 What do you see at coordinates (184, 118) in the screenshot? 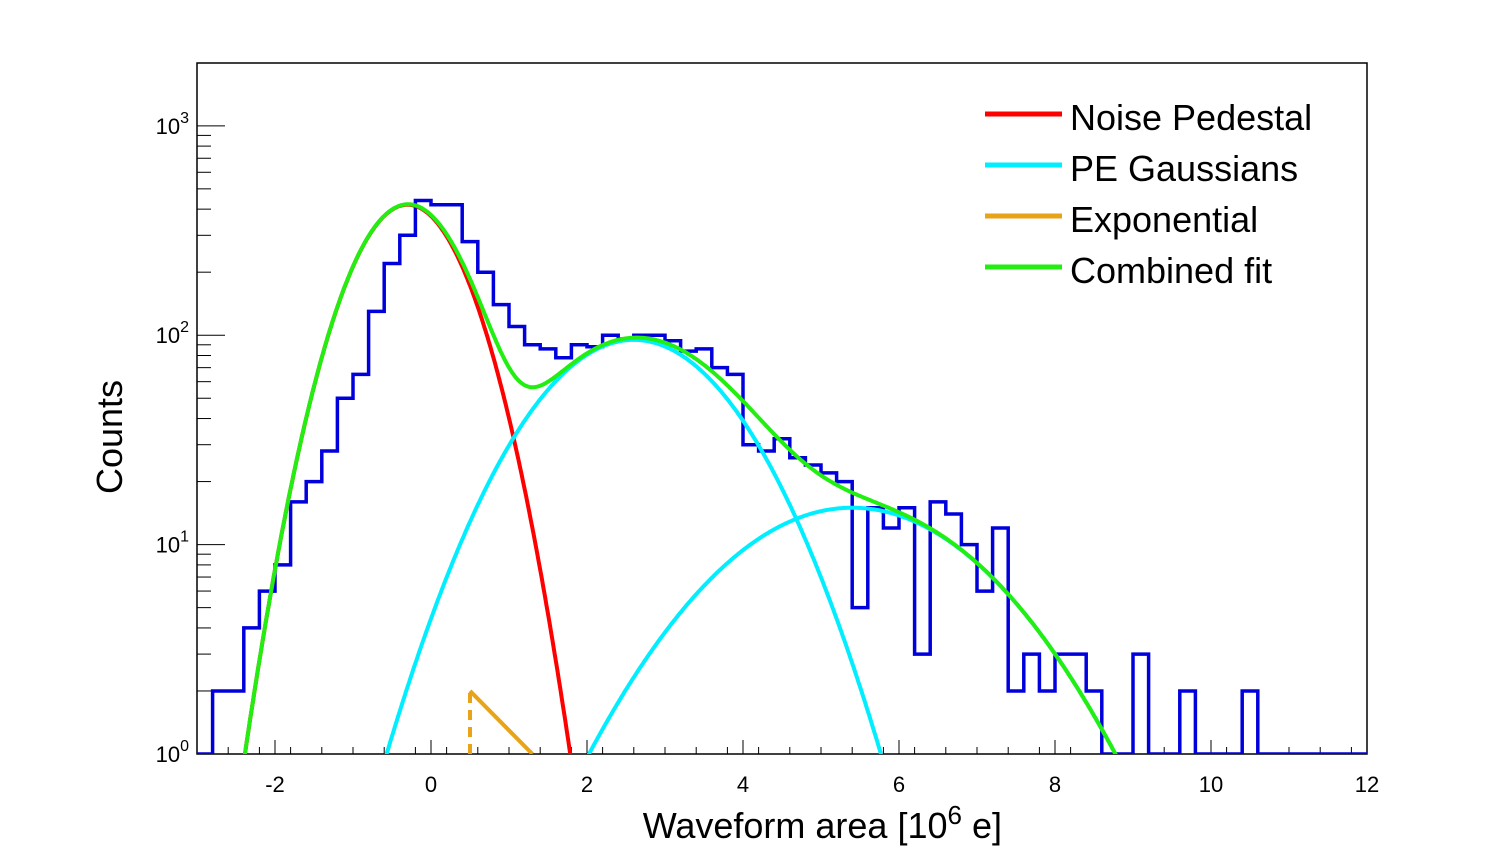
I see `y-tick-exponent: 3` at bounding box center [184, 118].